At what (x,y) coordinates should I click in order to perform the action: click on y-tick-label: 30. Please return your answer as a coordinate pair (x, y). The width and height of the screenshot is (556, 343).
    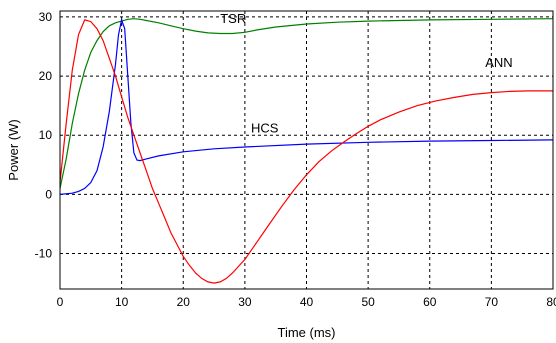
    Looking at the image, I should click on (46, 17).